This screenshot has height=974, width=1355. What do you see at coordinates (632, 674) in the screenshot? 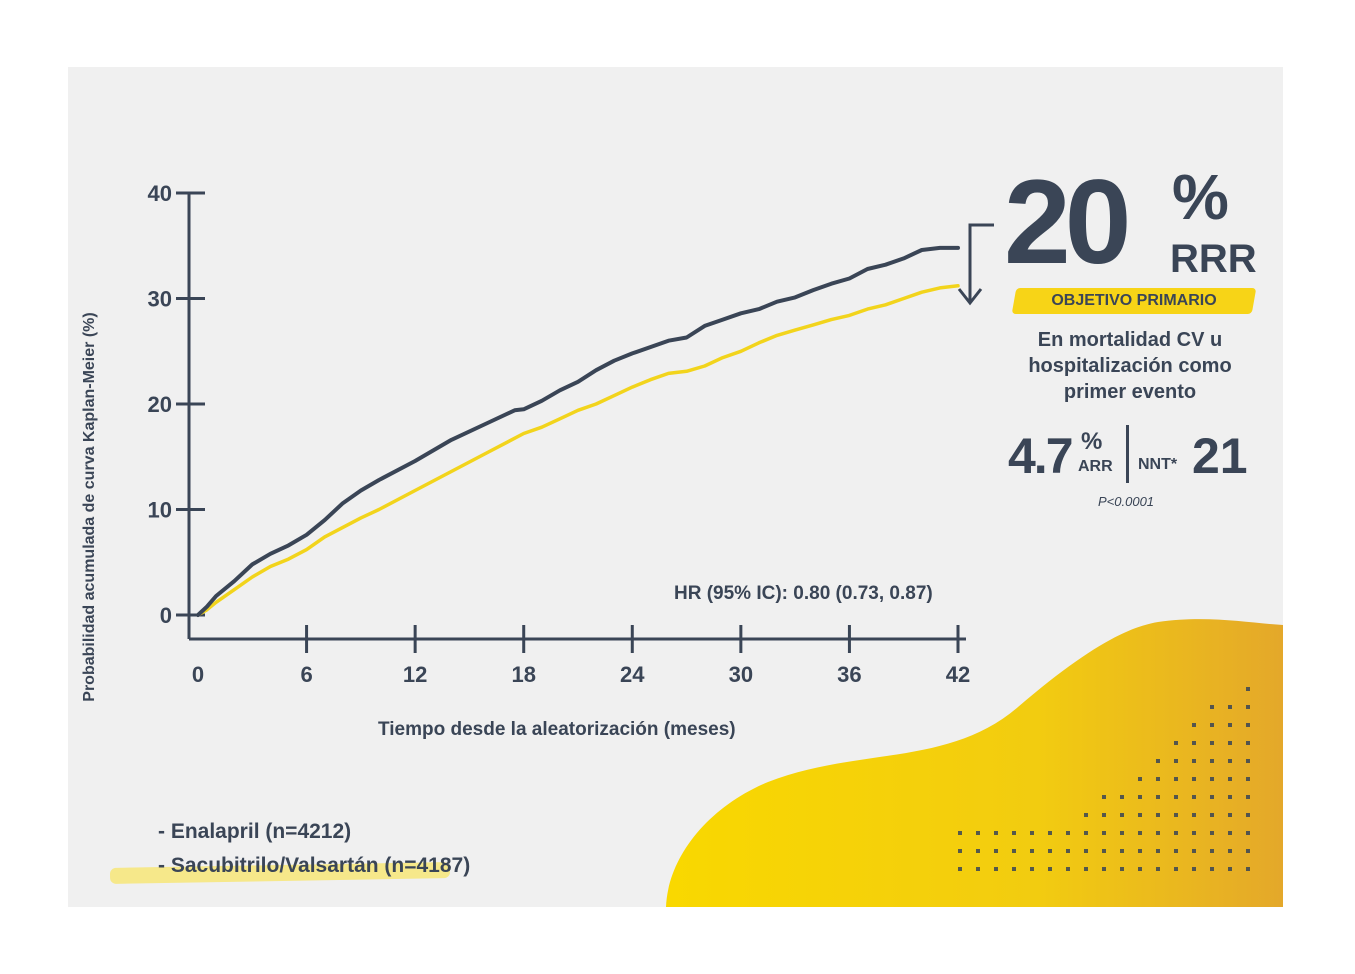
I see `x-tick-label: 24` at bounding box center [632, 674].